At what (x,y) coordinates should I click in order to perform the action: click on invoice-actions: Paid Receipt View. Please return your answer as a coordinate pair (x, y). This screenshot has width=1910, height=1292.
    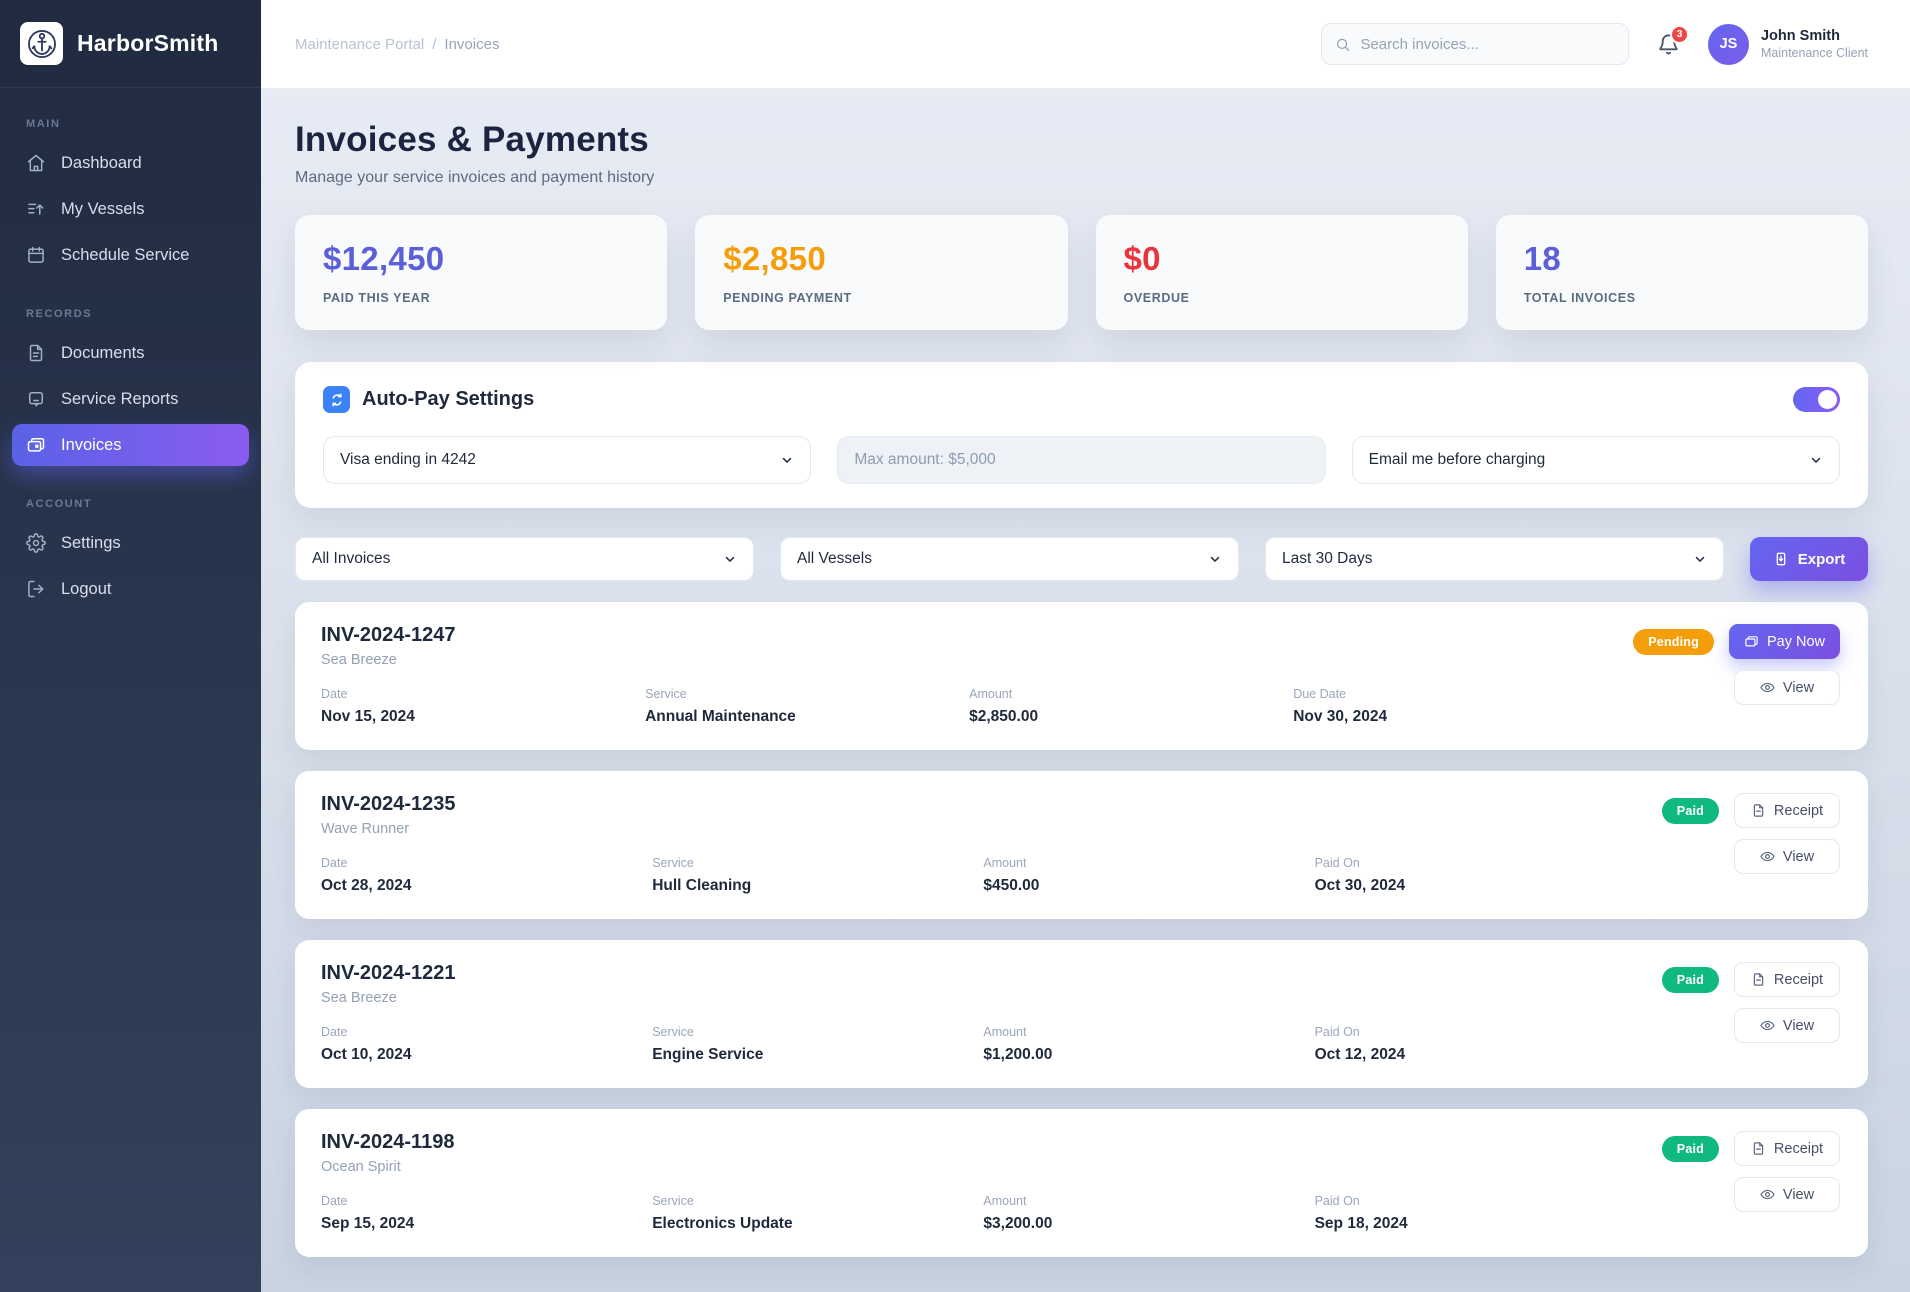
    Looking at the image, I should click on (1750, 1013).